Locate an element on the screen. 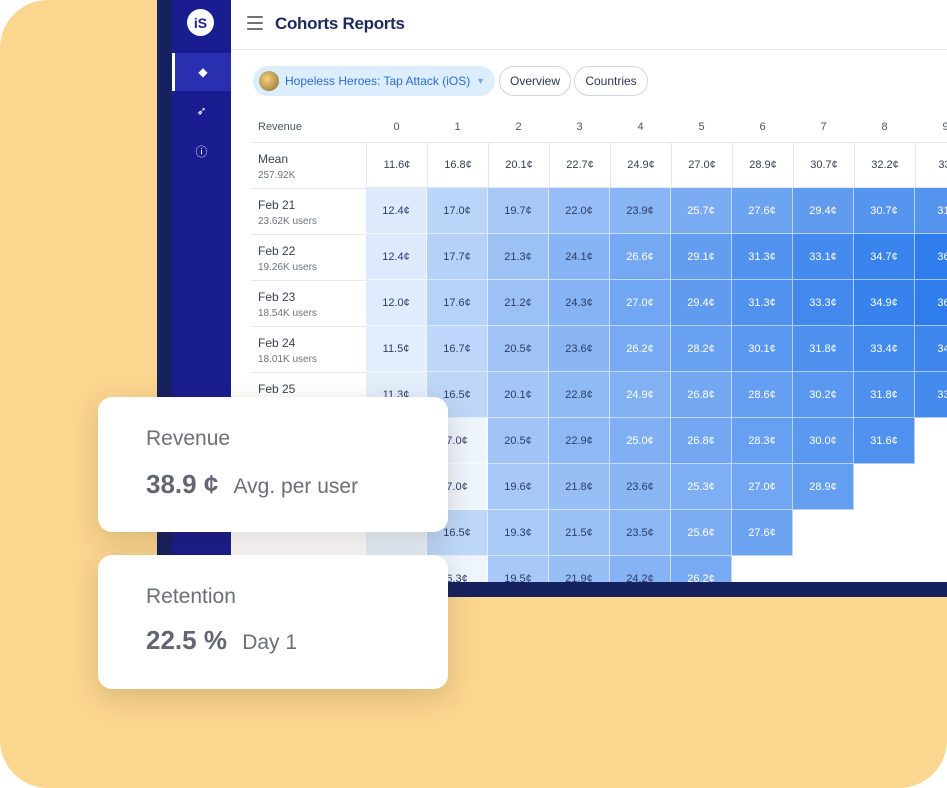 This screenshot has height=788, width=947. cohort-users: 19.26K users is located at coordinates (287, 267).